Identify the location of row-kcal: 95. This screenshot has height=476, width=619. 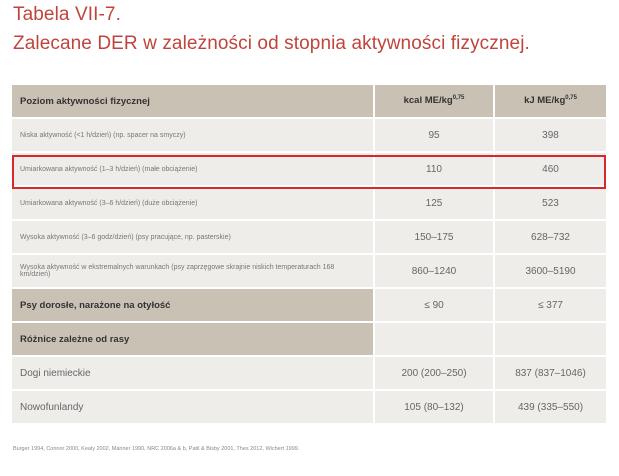
(434, 135).